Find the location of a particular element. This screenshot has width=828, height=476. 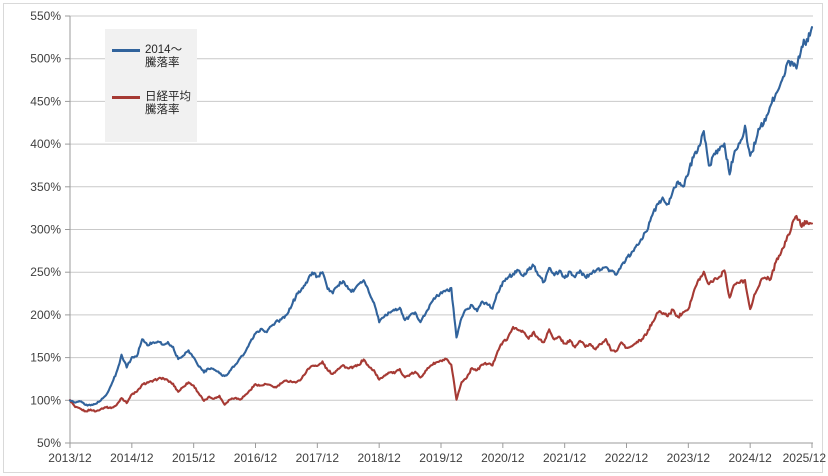

svg-text: 150% is located at coordinates (45, 358).